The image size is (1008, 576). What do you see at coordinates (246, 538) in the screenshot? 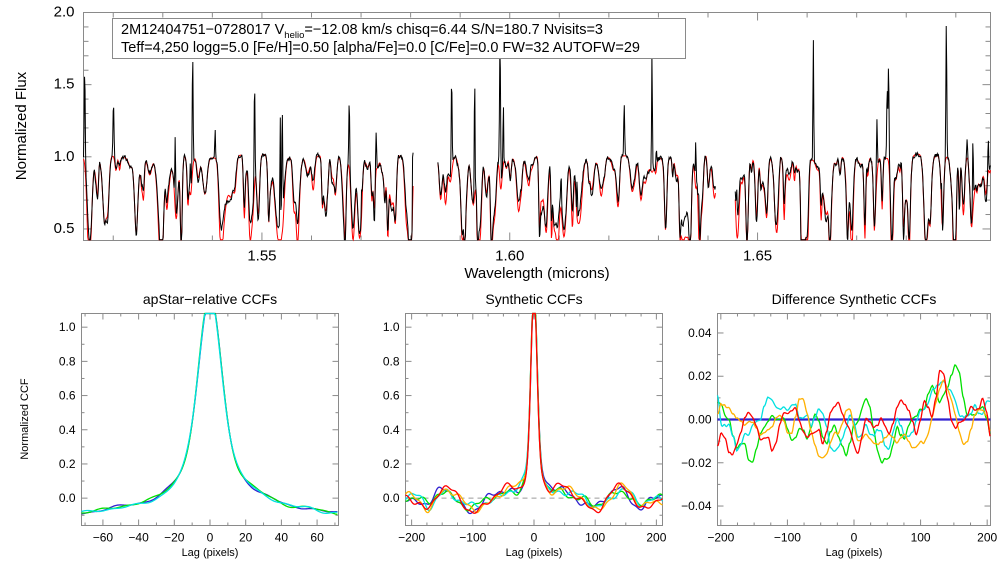
I see `svg-text: 20` at bounding box center [246, 538].